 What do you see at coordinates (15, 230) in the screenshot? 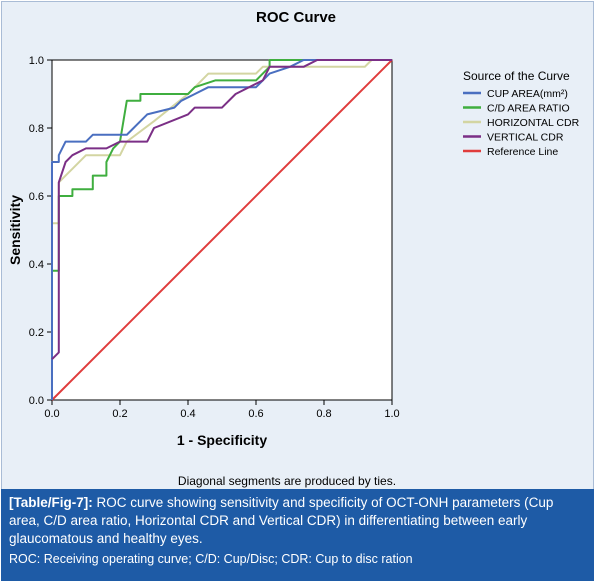
I see `y-axis-label: Sensitivity` at bounding box center [15, 230].